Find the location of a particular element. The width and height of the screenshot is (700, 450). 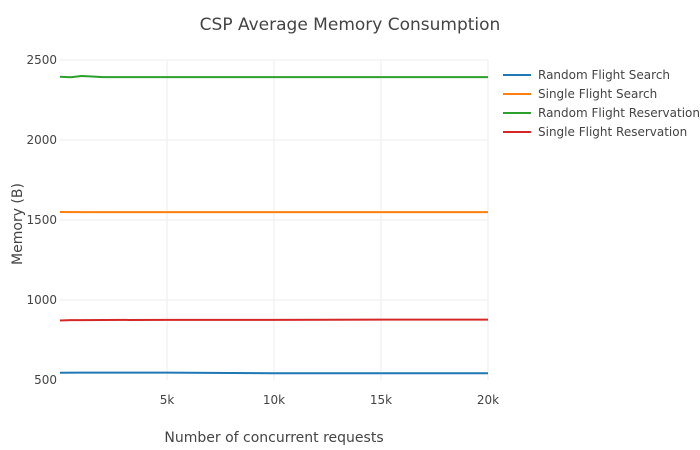

legend-item: Random Flight Search is located at coordinates (586, 75).